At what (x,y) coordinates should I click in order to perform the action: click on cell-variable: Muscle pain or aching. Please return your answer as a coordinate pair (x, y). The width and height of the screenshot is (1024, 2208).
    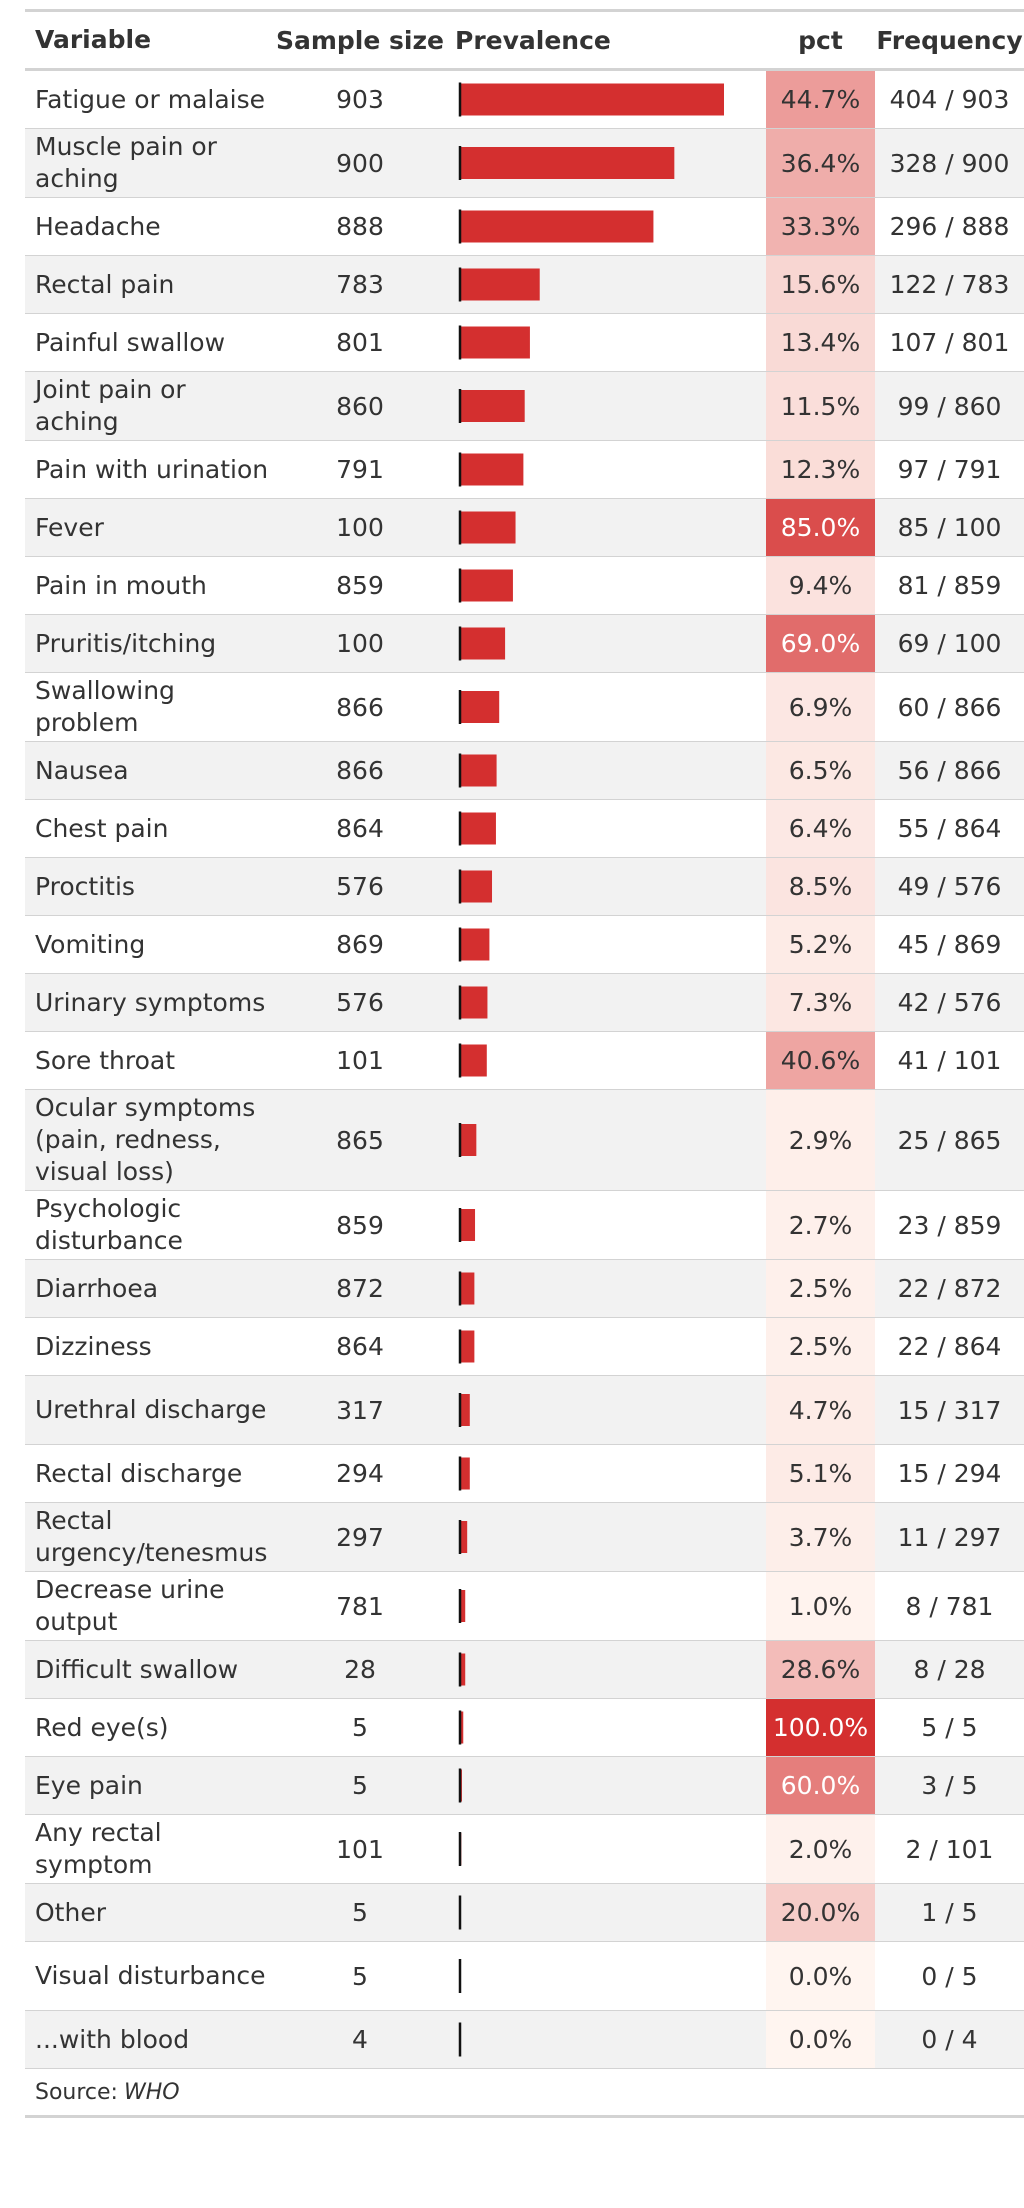
    Looking at the image, I should click on (126, 162).